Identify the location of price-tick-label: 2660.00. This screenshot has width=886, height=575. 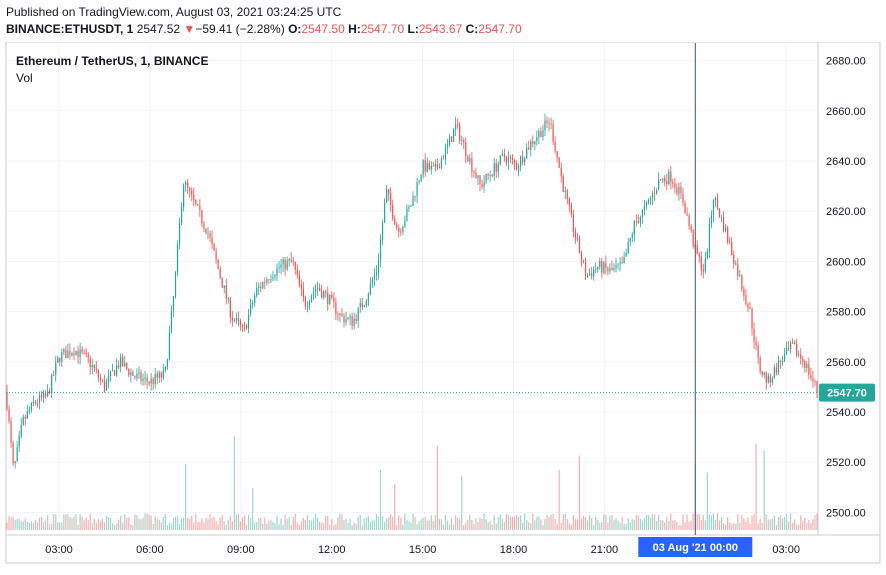
(846, 112).